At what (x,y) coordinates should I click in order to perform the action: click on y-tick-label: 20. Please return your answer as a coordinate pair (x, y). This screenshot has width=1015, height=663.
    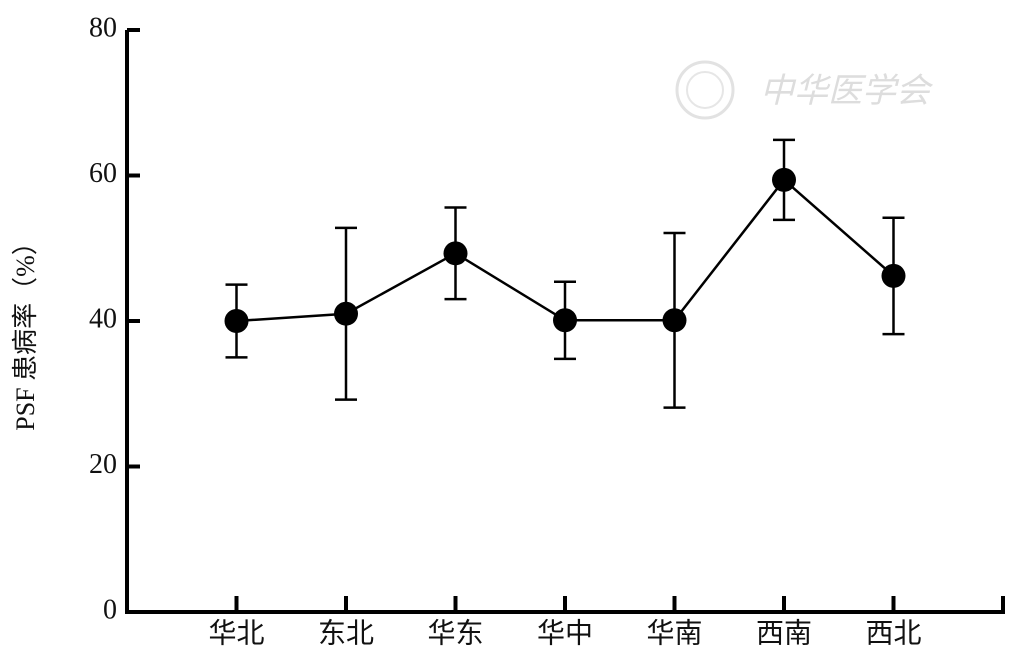
    Looking at the image, I should click on (103, 464).